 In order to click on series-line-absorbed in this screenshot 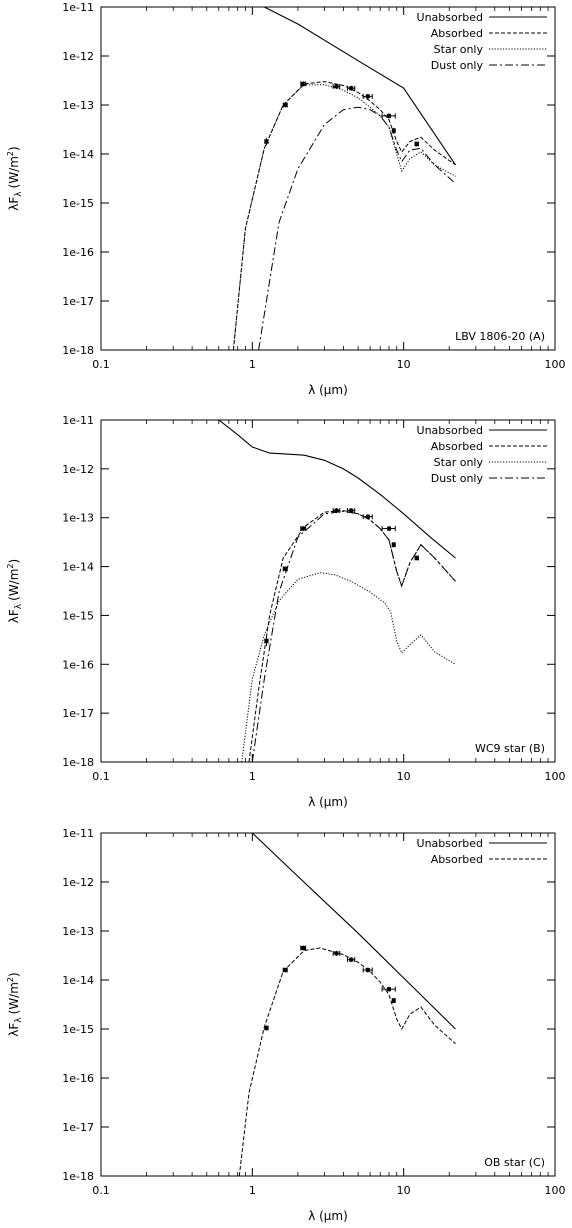, I will do `click(347, 1061)`.